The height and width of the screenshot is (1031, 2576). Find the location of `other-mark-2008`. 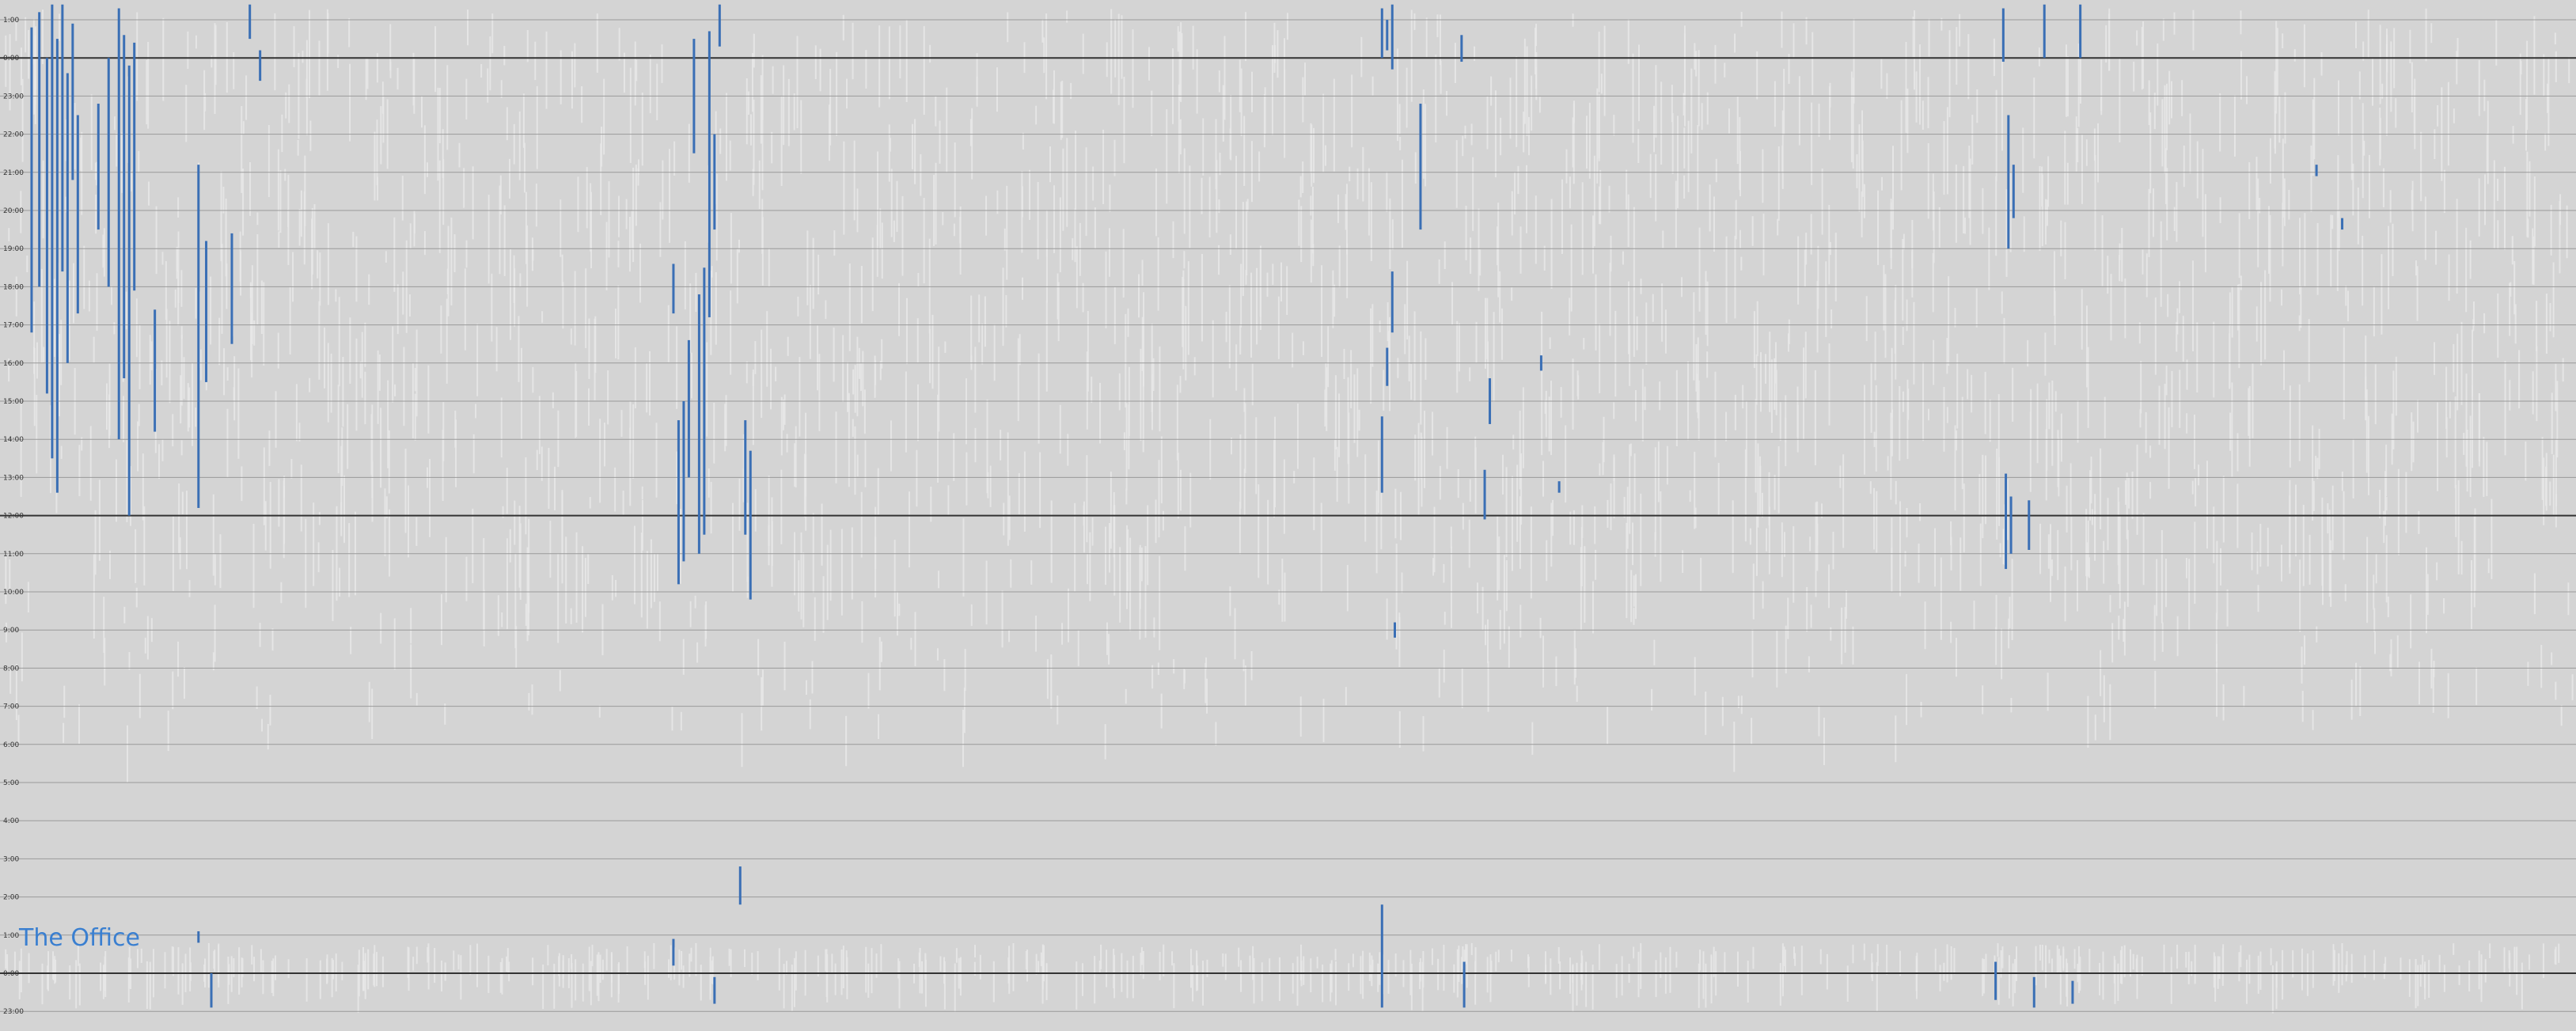

other-mark-2008 is located at coordinates (519, 145).